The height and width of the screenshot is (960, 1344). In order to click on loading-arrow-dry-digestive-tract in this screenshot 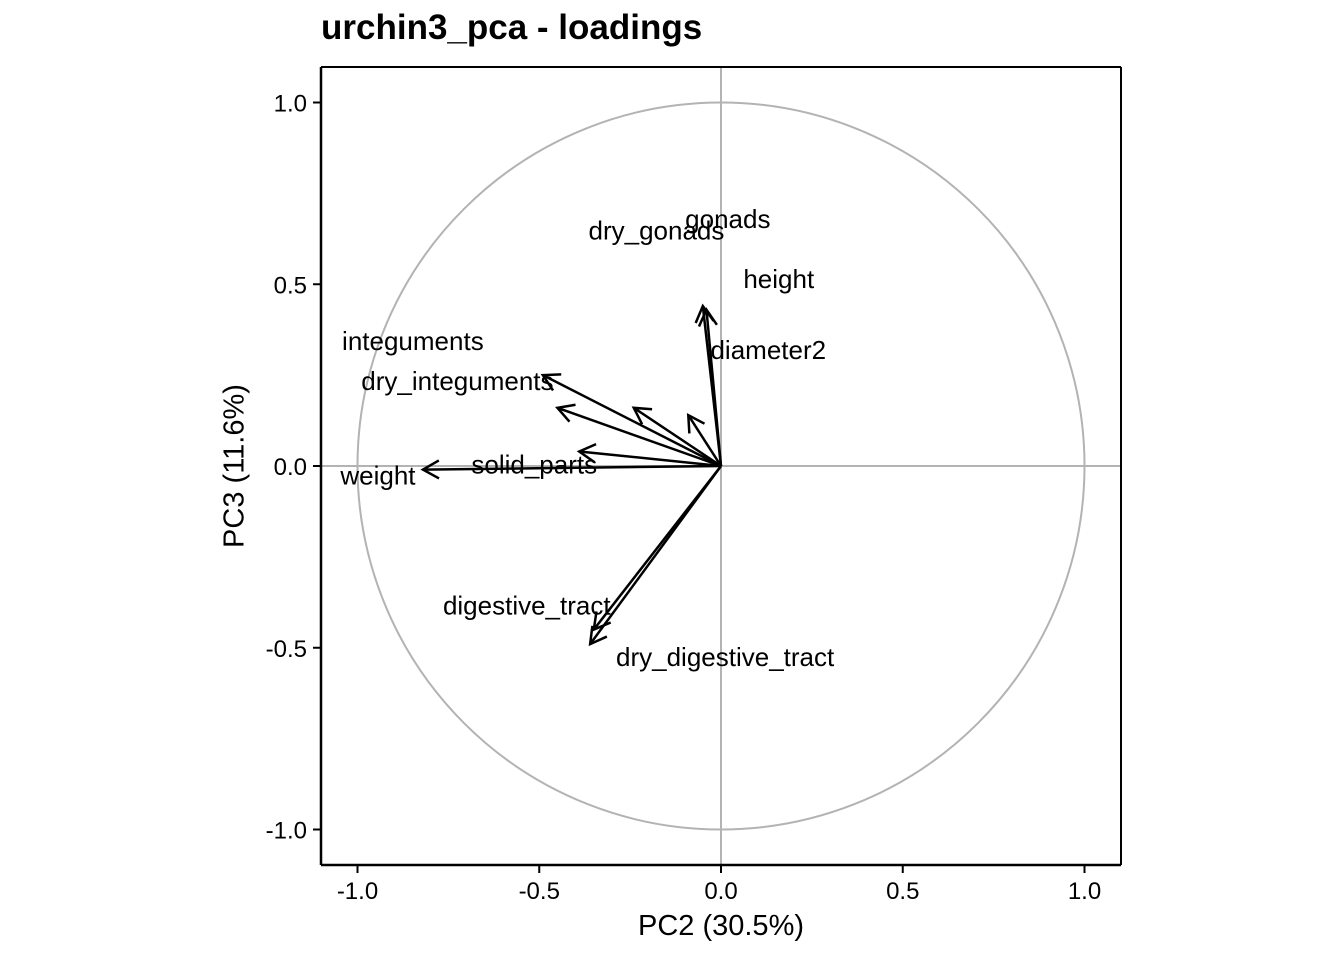, I will do `click(656, 555)`.